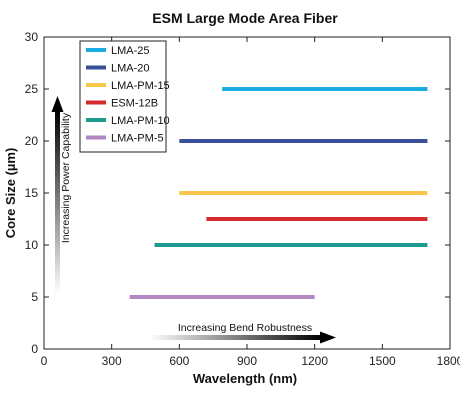  I want to click on legend-label-esm-12b: ESM-12B, so click(134, 104).